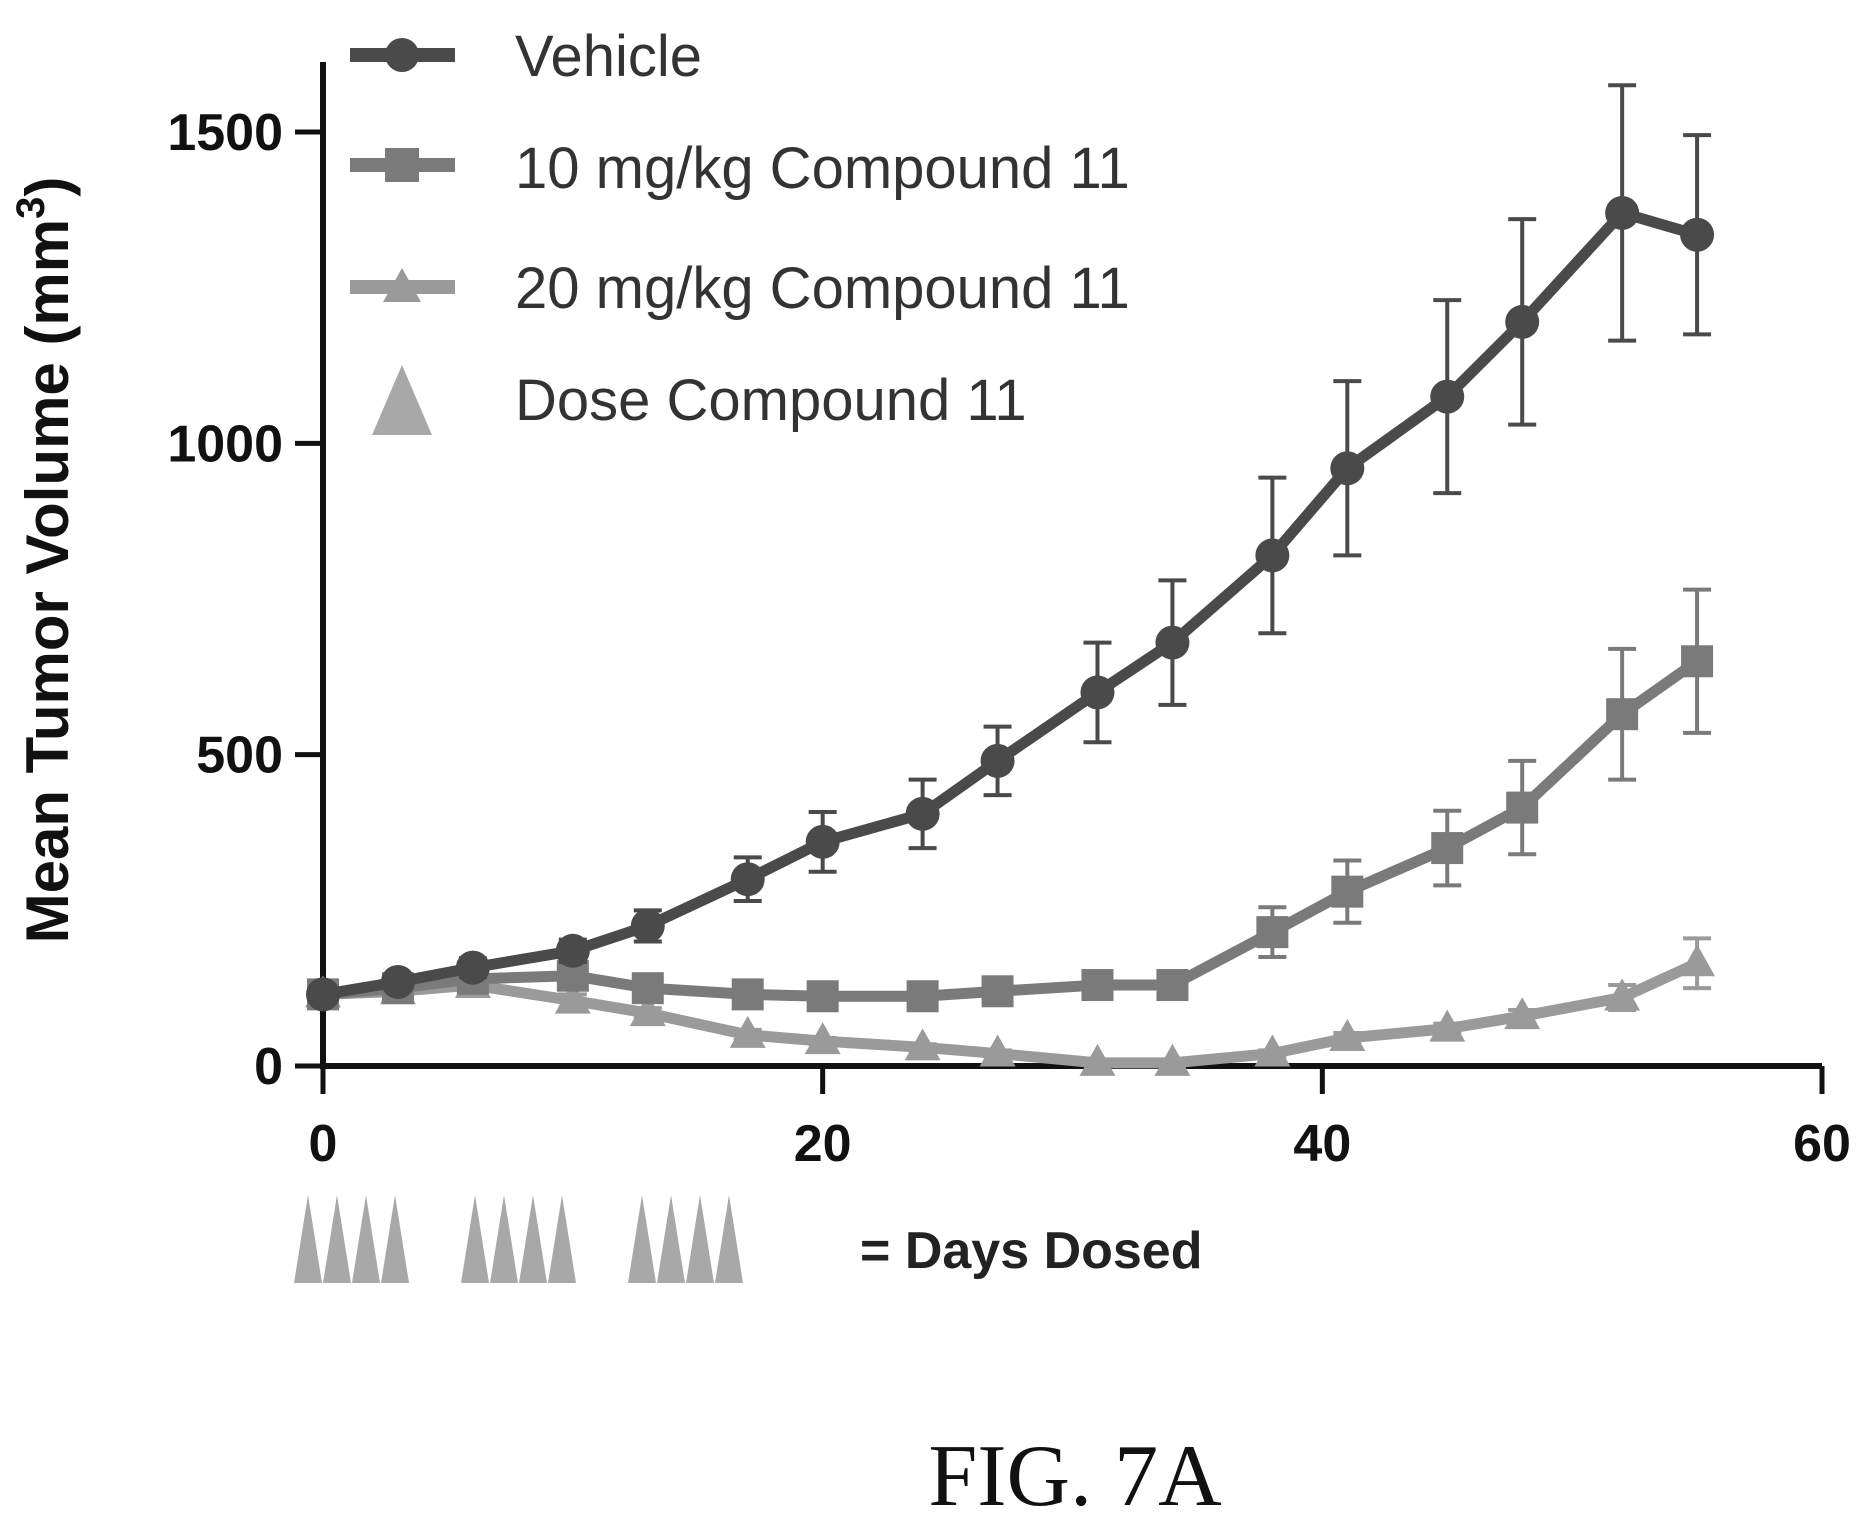 This screenshot has width=1866, height=1531. I want to click on legend-item-vehicle: Vehicle, so click(526, 56).